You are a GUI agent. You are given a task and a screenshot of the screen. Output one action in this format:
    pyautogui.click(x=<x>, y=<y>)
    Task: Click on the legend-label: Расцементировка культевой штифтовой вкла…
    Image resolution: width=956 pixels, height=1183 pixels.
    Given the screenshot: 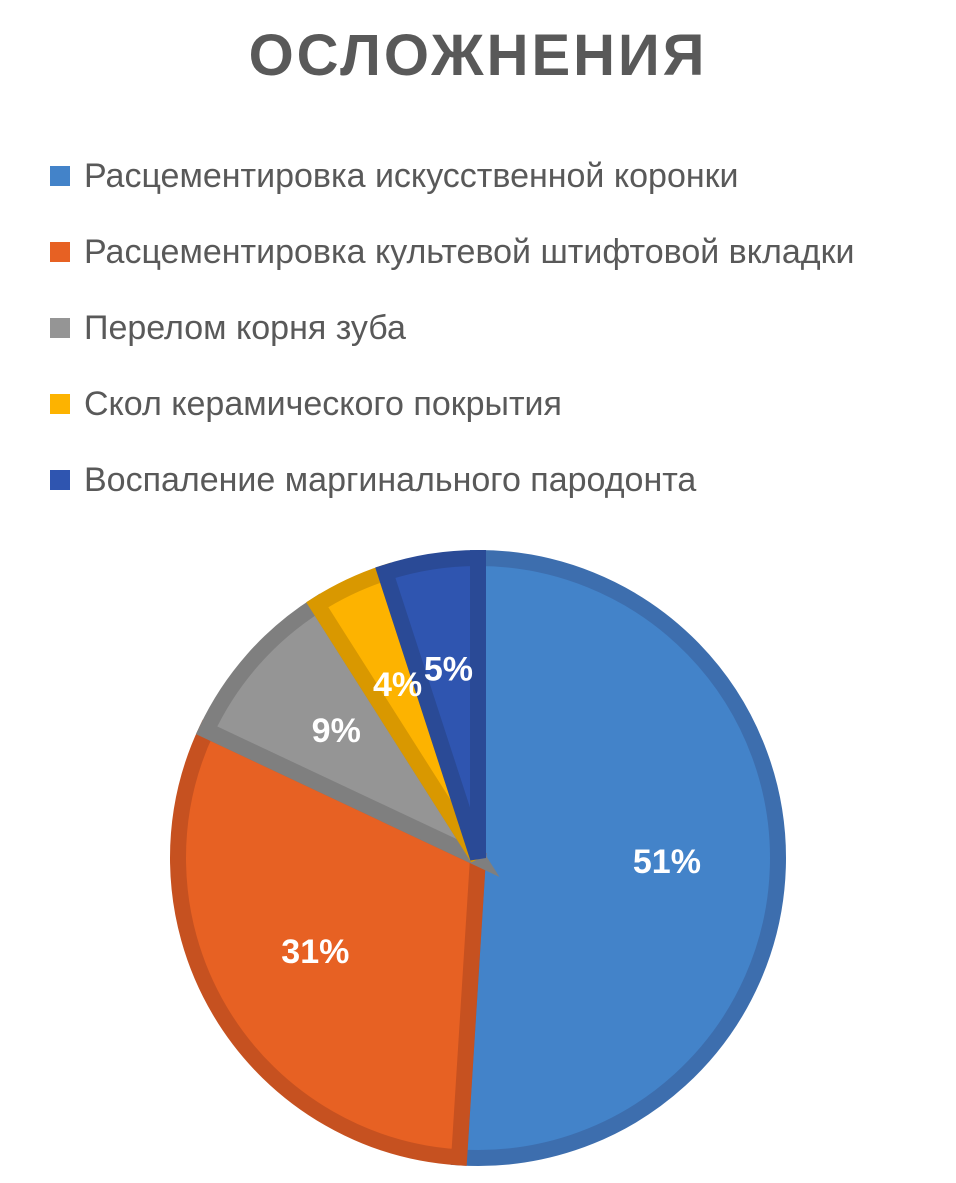 What is the action you would take?
    pyautogui.click(x=469, y=251)
    